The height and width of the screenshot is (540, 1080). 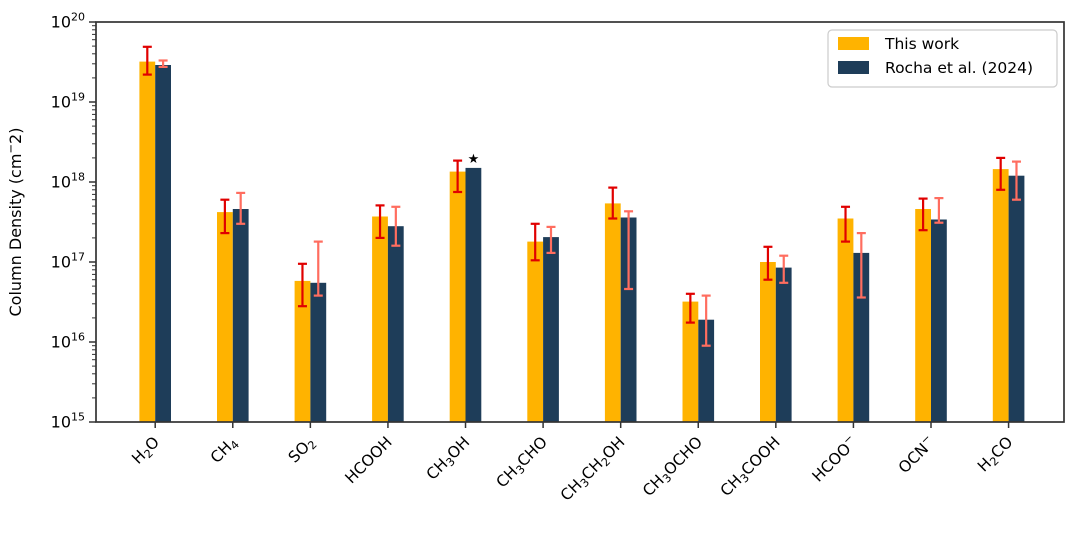 I want to click on x-tick-label: HCOO−, so click(x=834, y=458).